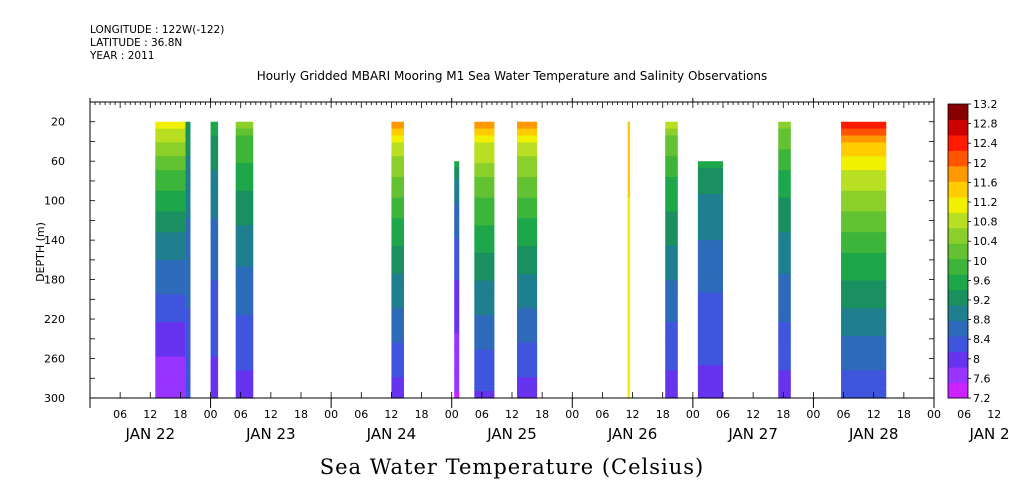 This screenshot has height=504, width=1009. I want to click on x-tick-label: 12, so click(753, 414).